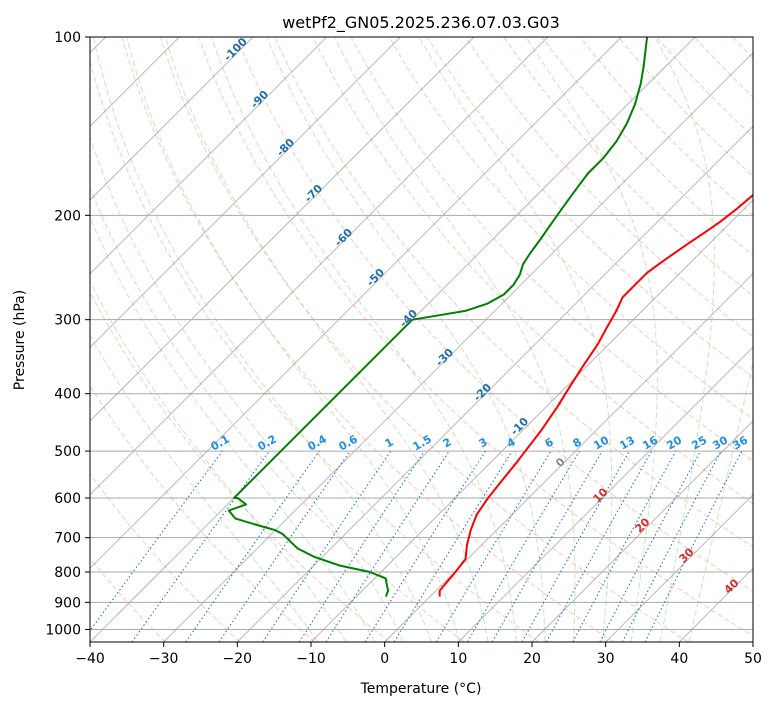 The image size is (775, 708). What do you see at coordinates (67, 321) in the screenshot?
I see `y-tick-label: 300` at bounding box center [67, 321].